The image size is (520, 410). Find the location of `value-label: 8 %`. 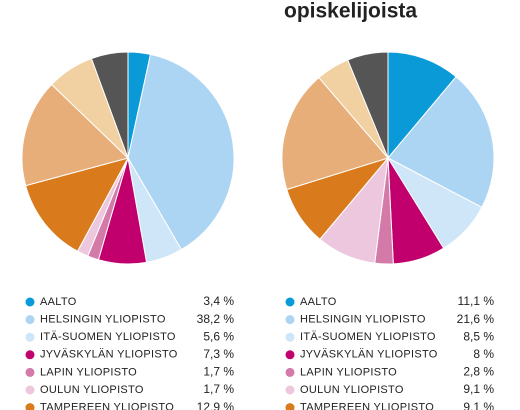

value-label: 8 % is located at coordinates (483, 354).